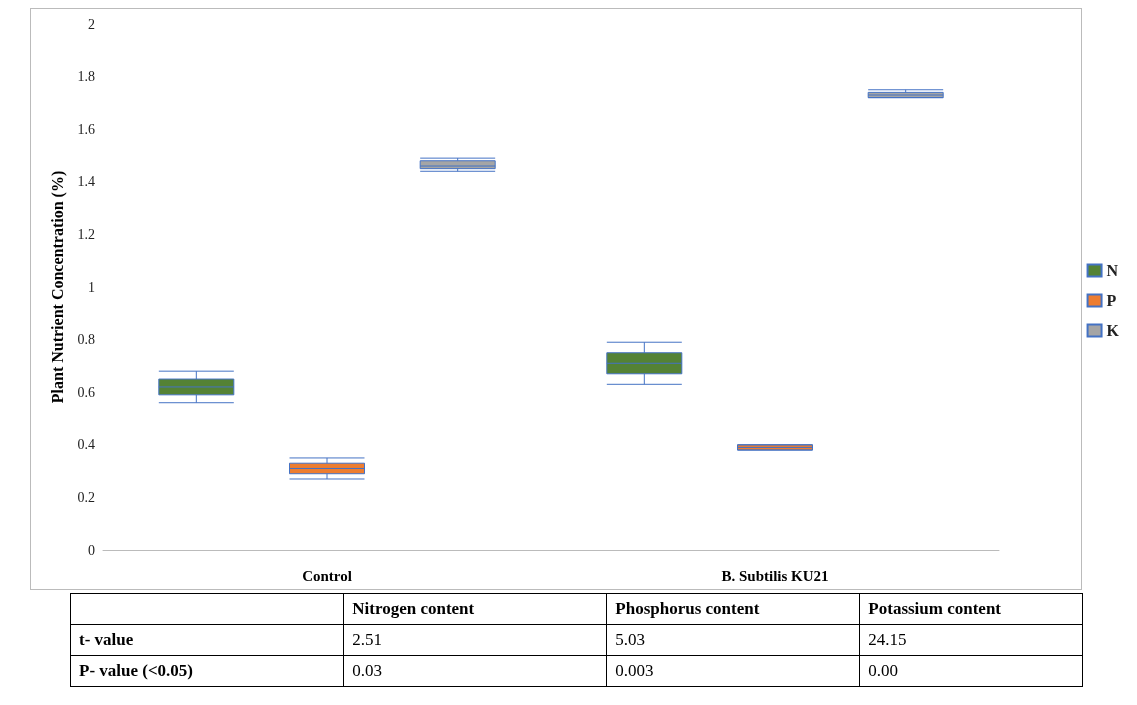  What do you see at coordinates (57, 287) in the screenshot?
I see `y-axis-title: Plant Nutrient Concentration (%)` at bounding box center [57, 287].